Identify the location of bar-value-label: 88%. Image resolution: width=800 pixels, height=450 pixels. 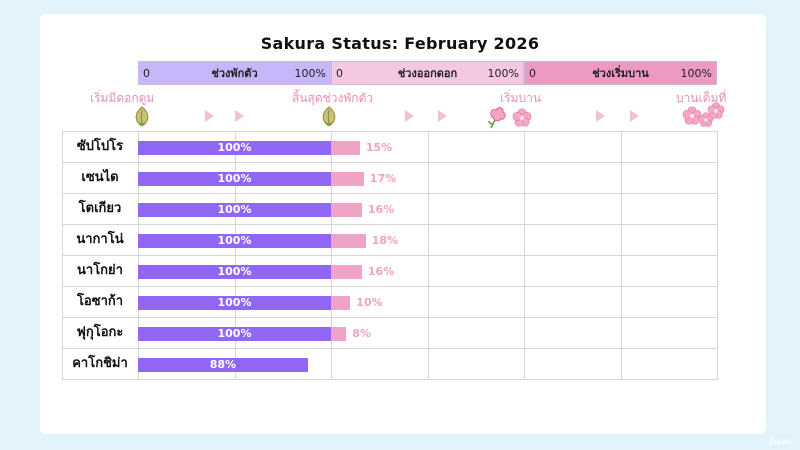
(223, 364).